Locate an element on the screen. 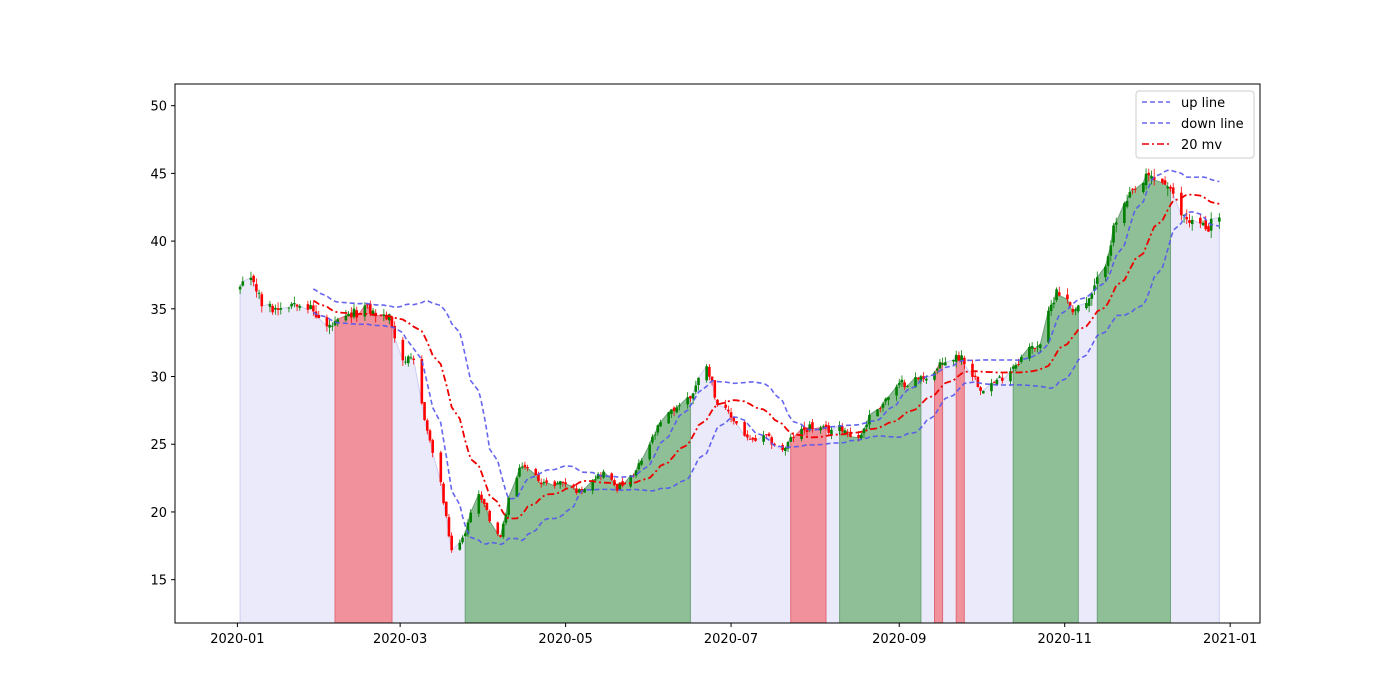 The image size is (1400, 700). y-tick-label-5: 40 is located at coordinates (158, 242).